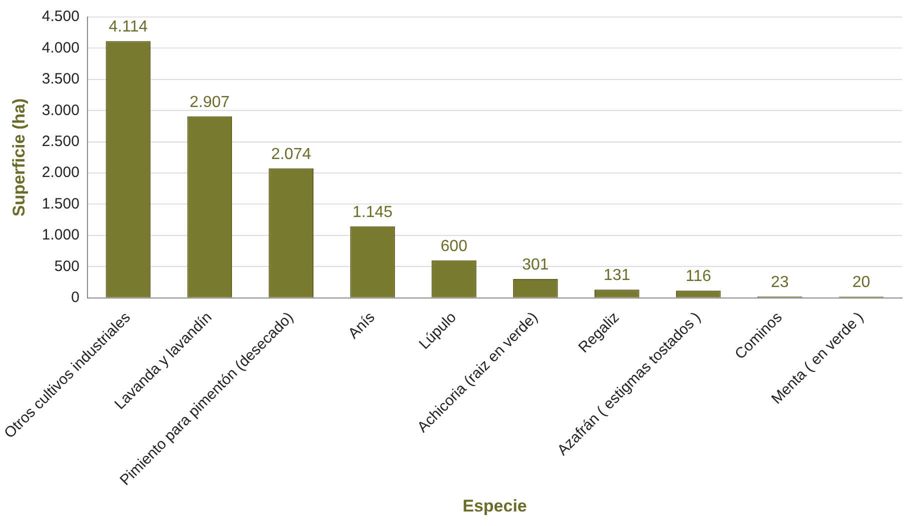 This screenshot has height=526, width=907. I want to click on y-axis-title: Superficie (ha), so click(18, 157).